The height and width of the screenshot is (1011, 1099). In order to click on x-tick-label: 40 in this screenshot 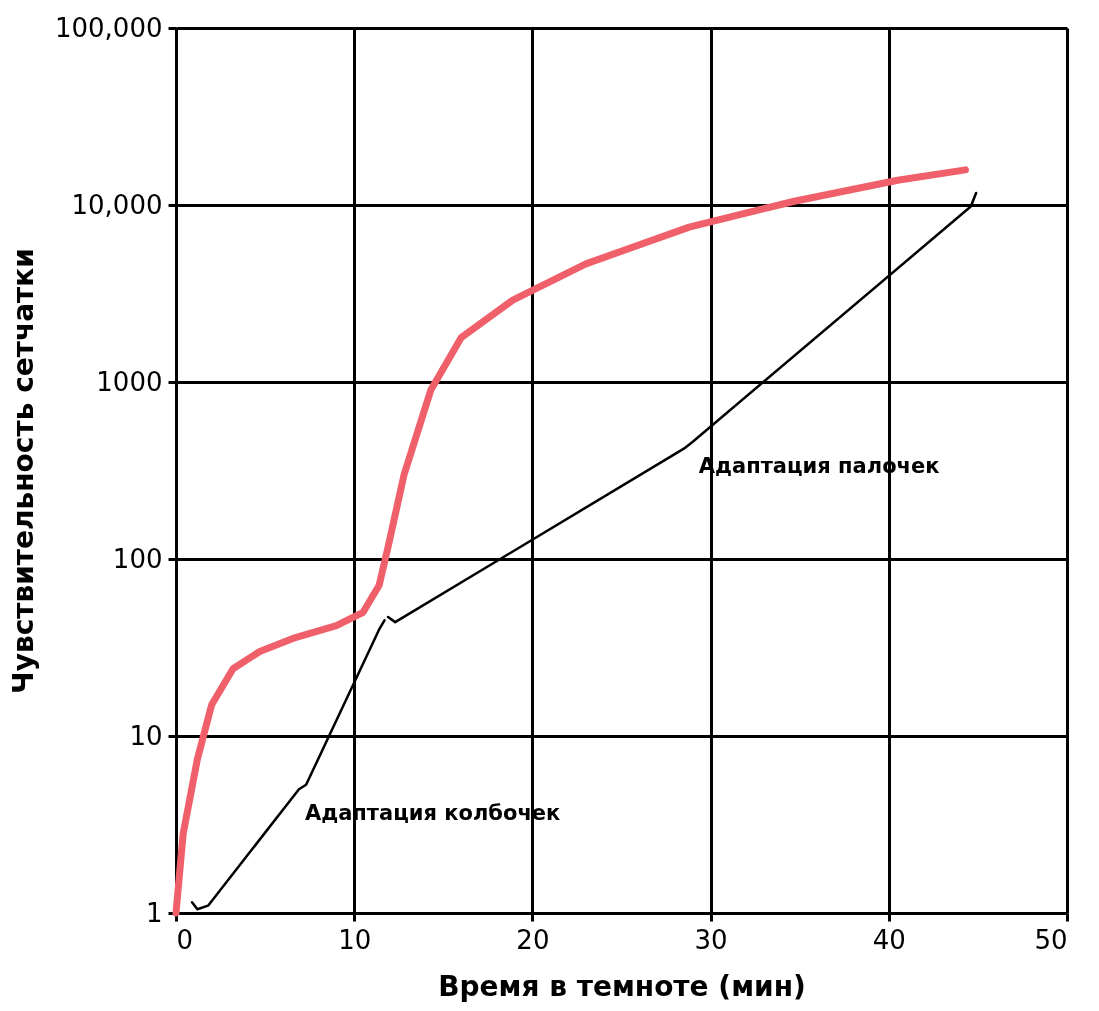, I will do `click(889, 939)`.